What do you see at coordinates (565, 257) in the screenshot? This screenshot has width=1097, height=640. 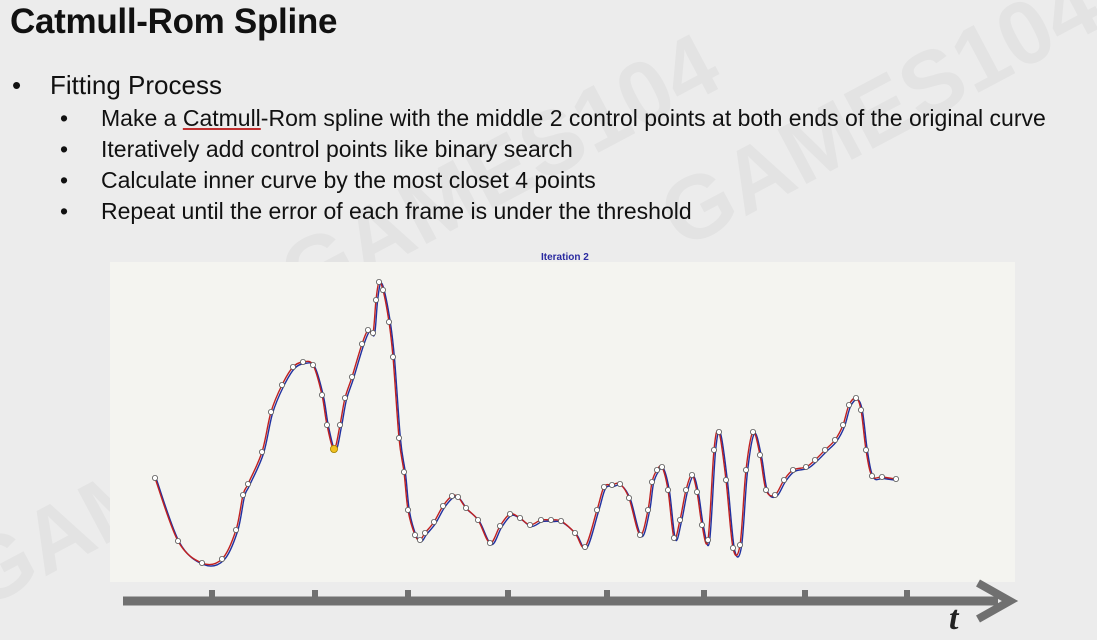 I see `chart-title: Iteration 2` at bounding box center [565, 257].